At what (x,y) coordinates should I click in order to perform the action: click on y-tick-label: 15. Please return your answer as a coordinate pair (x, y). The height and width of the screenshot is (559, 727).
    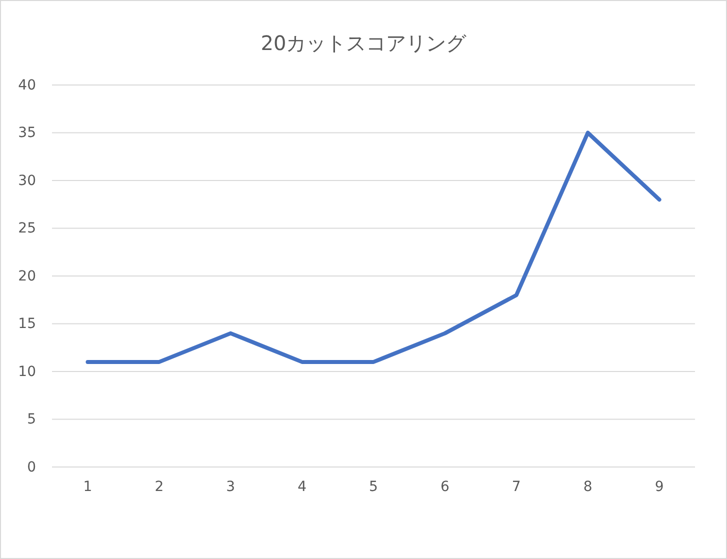
    Looking at the image, I should click on (27, 324).